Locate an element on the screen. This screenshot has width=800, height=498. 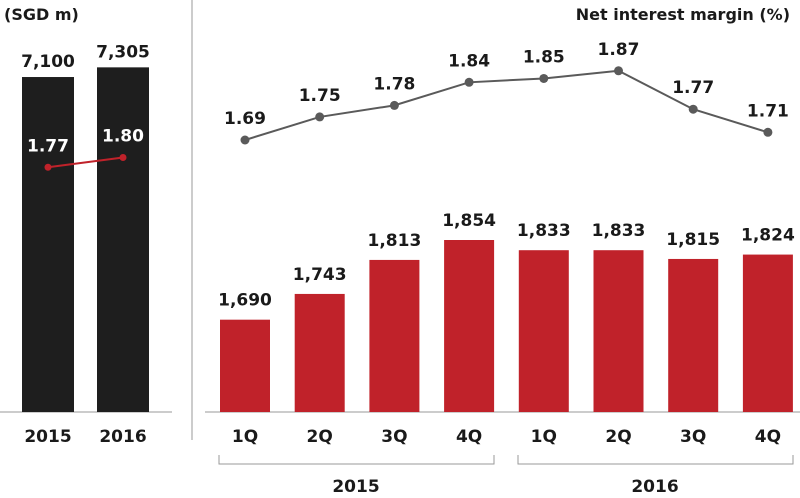
margin-point-2016 is located at coordinates (123, 157).